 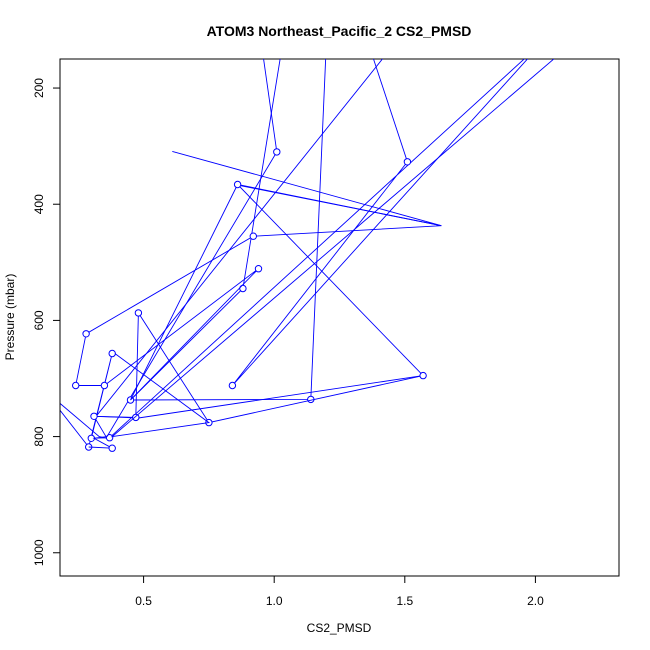 What do you see at coordinates (39, 204) in the screenshot?
I see `y-tick-label: 400` at bounding box center [39, 204].